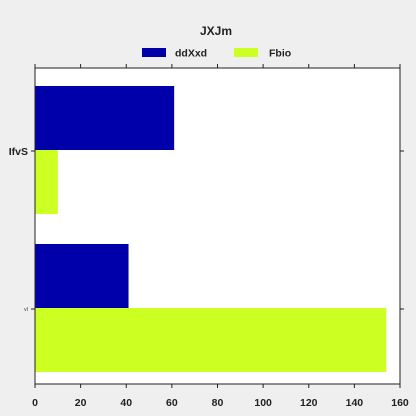 Image resolution: width=416 pixels, height=416 pixels. Describe the element at coordinates (154, 52) in the screenshot. I see `legend-swatch-ddxxd` at that location.